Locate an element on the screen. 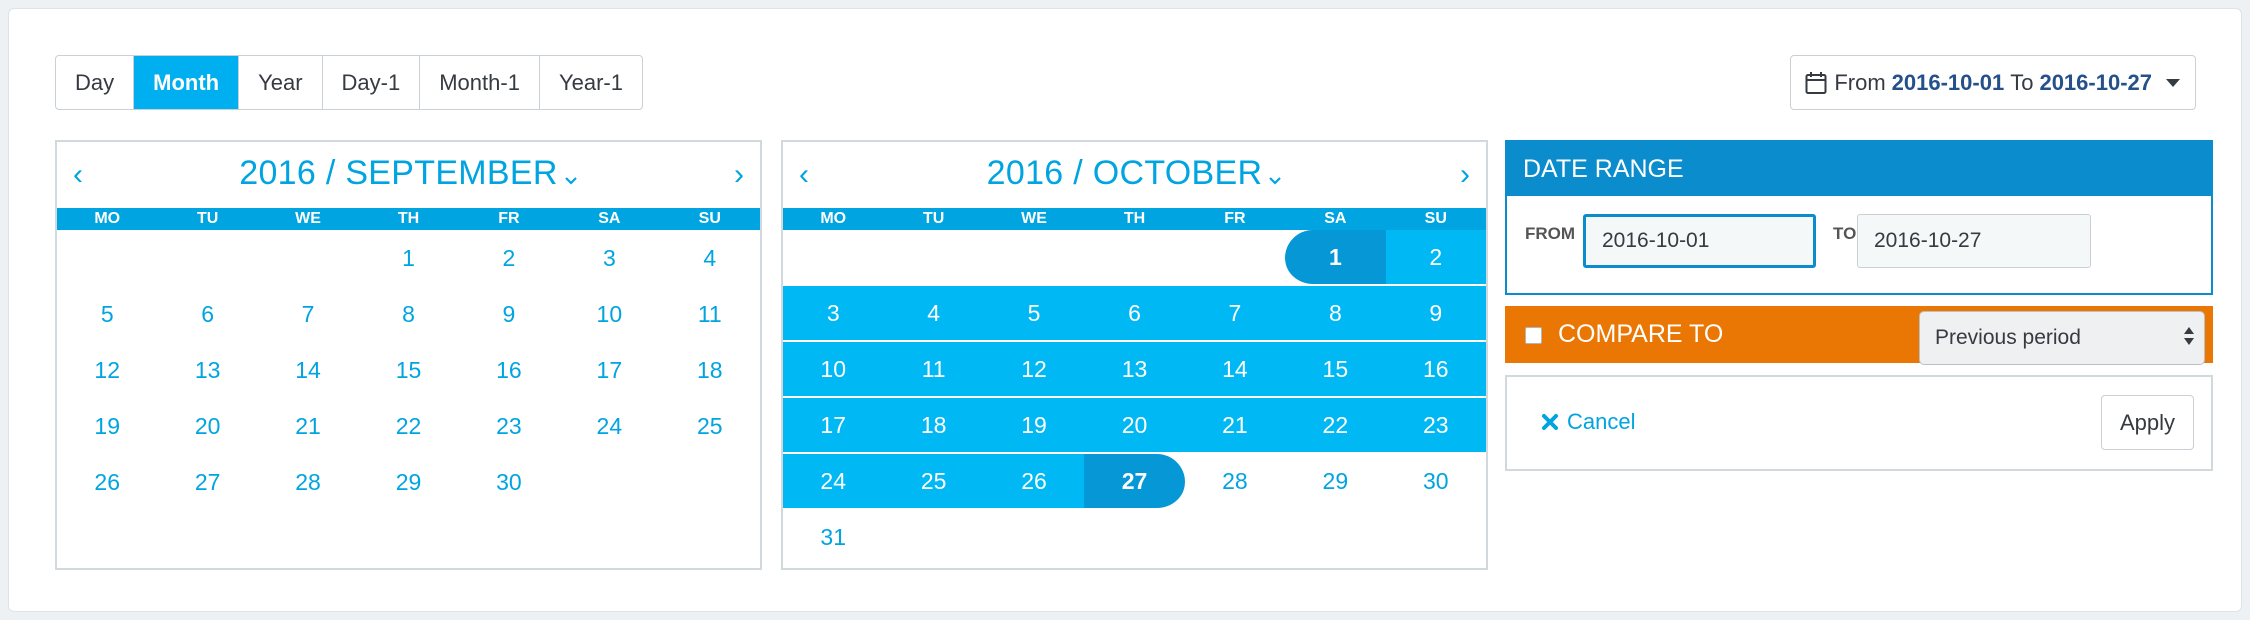  day-cell: 31 is located at coordinates (833, 536).